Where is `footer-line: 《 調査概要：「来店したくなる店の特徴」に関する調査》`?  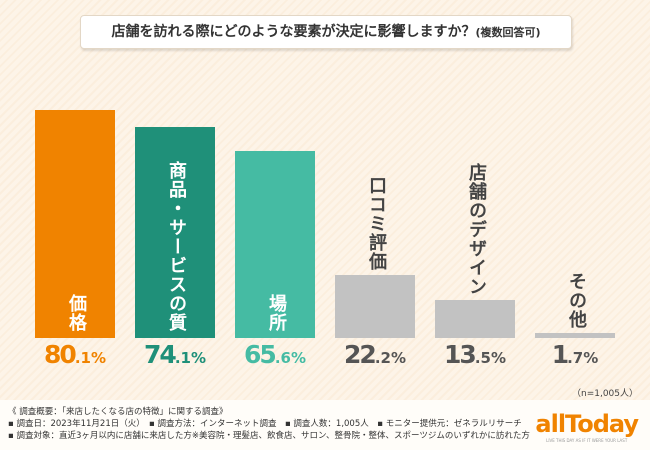
footer-line: 《 調査概要：「来店したくなる店の特徴」に関する調査》 is located at coordinates (118, 412).